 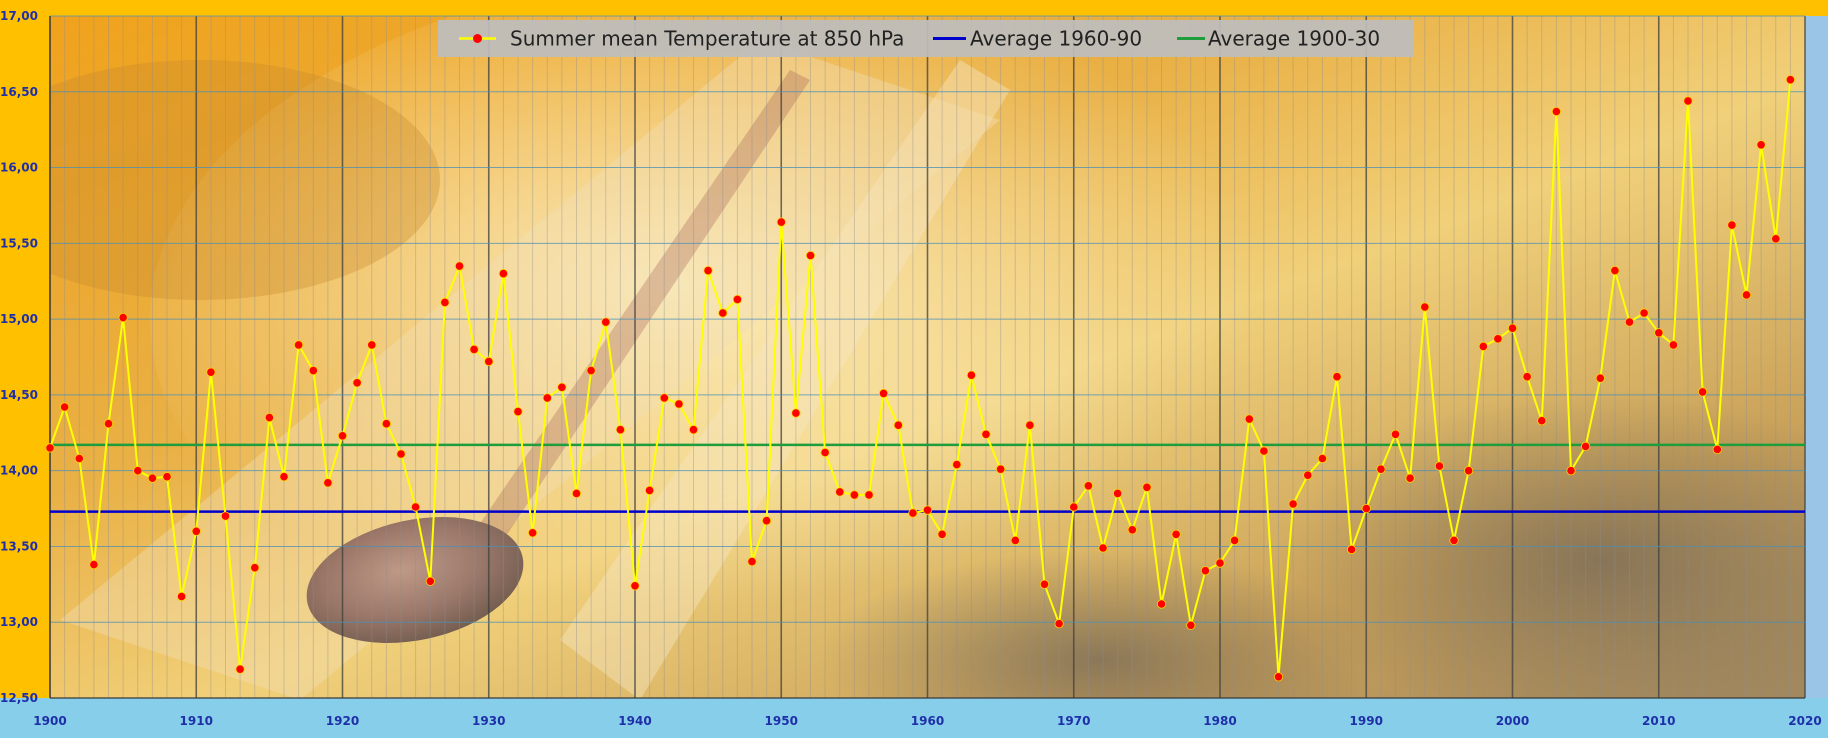 I want to click on x-tick-label: 1940, so click(x=634, y=721).